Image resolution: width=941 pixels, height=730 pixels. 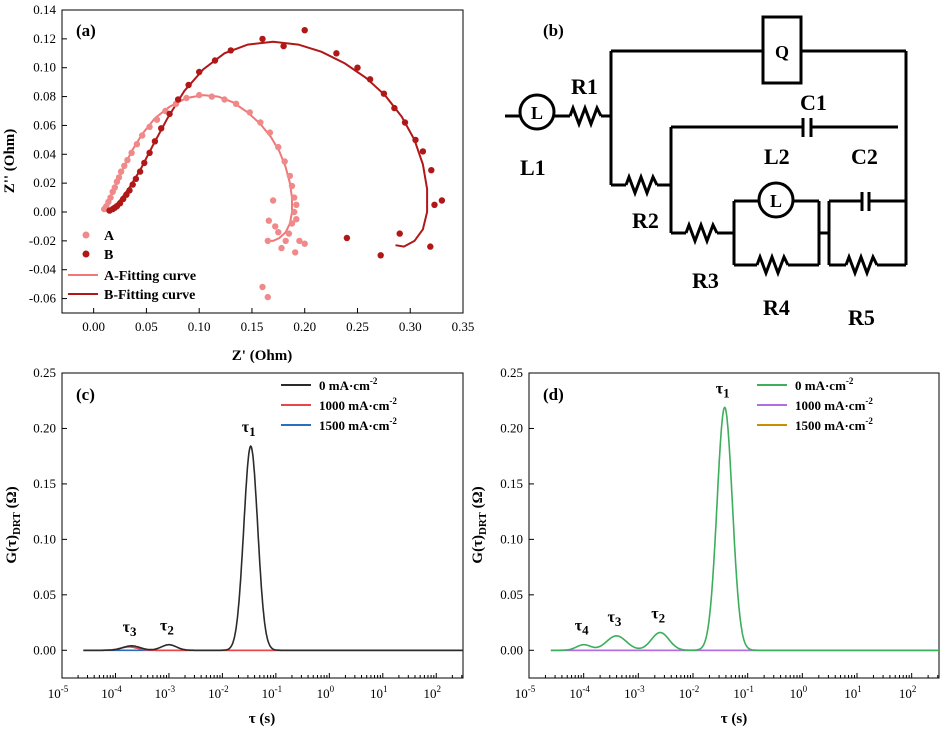 I want to click on c-x-tick-label: 10¹, so click(x=379, y=692).